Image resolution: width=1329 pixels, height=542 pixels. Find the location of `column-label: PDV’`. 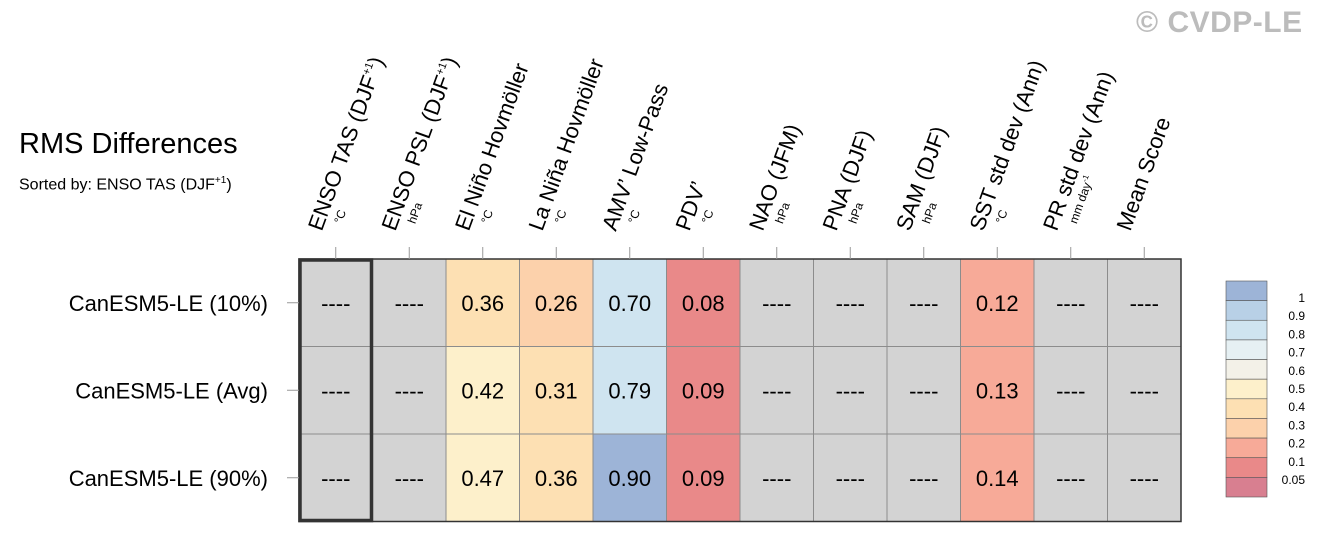

column-label: PDV’ is located at coordinates (690, 206).